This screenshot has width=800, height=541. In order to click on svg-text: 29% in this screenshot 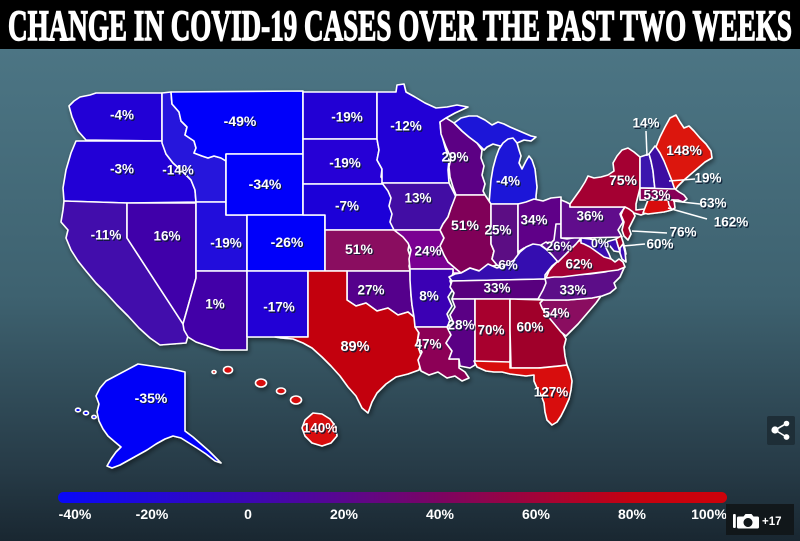, I will do `click(456, 158)`.